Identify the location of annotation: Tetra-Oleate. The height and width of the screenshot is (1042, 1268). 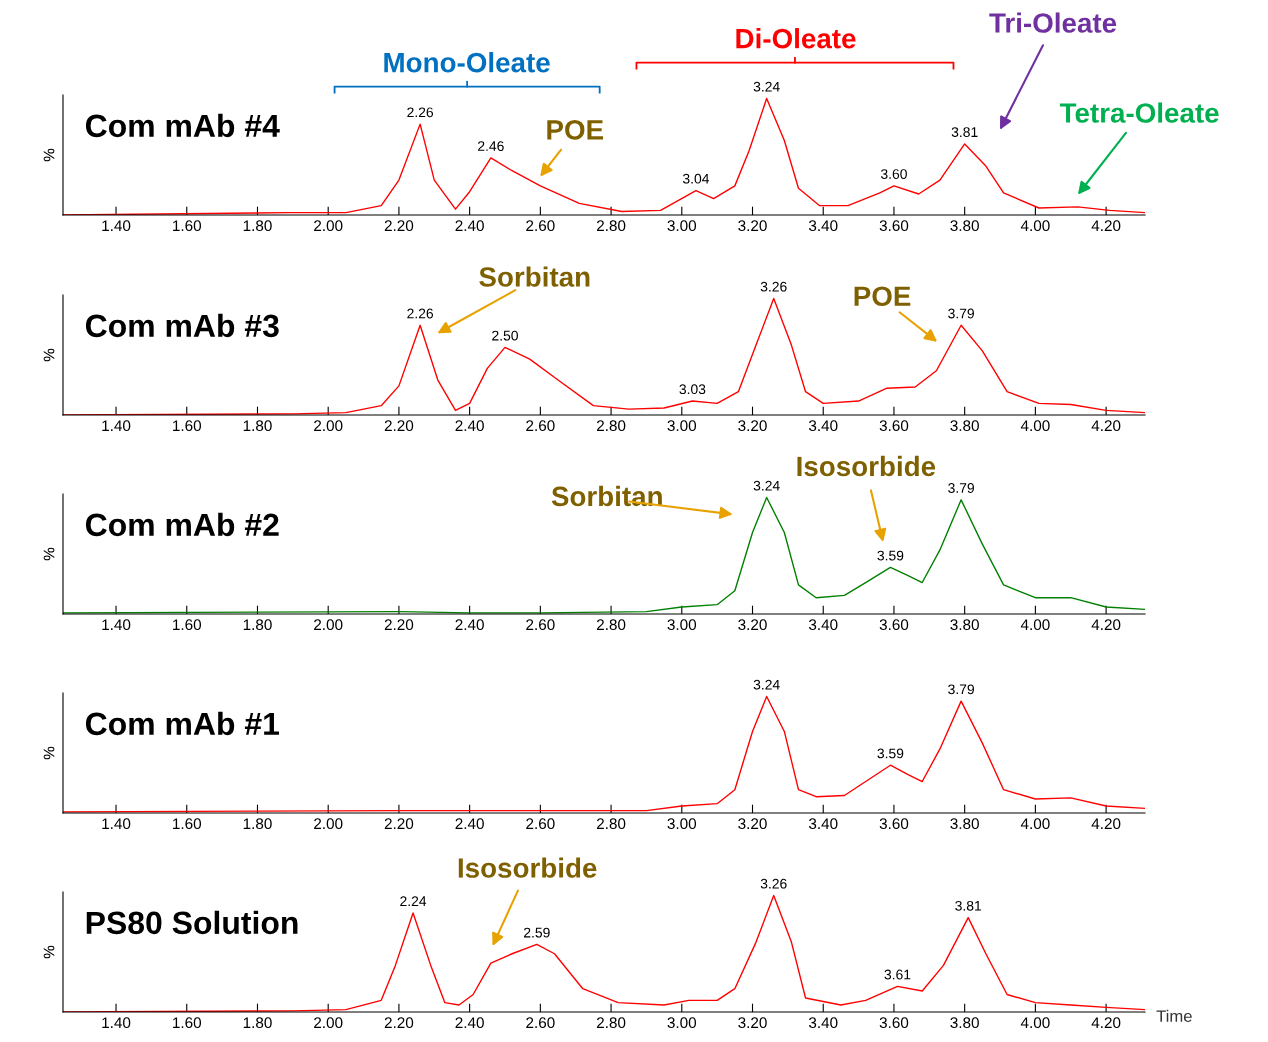
(1139, 112).